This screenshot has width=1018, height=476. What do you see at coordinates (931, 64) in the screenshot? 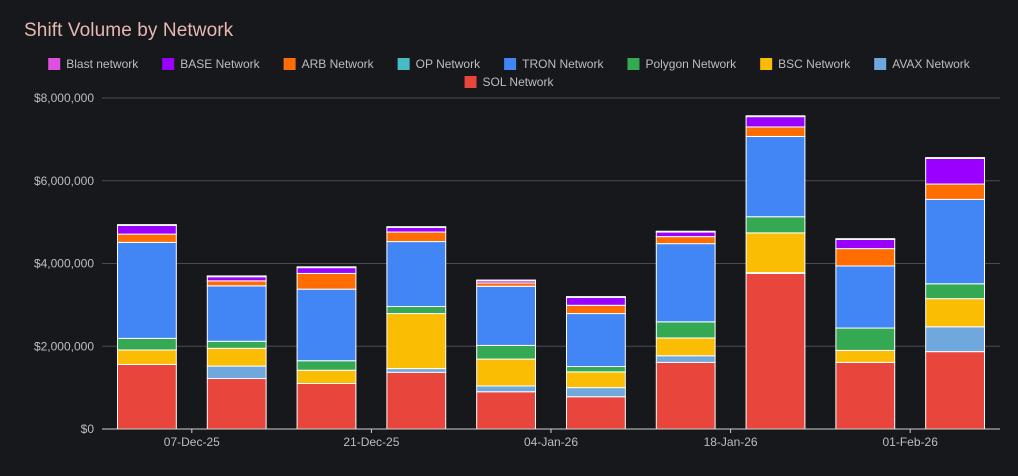
I see `legend-label-avax-network: AVAX Network` at bounding box center [931, 64].